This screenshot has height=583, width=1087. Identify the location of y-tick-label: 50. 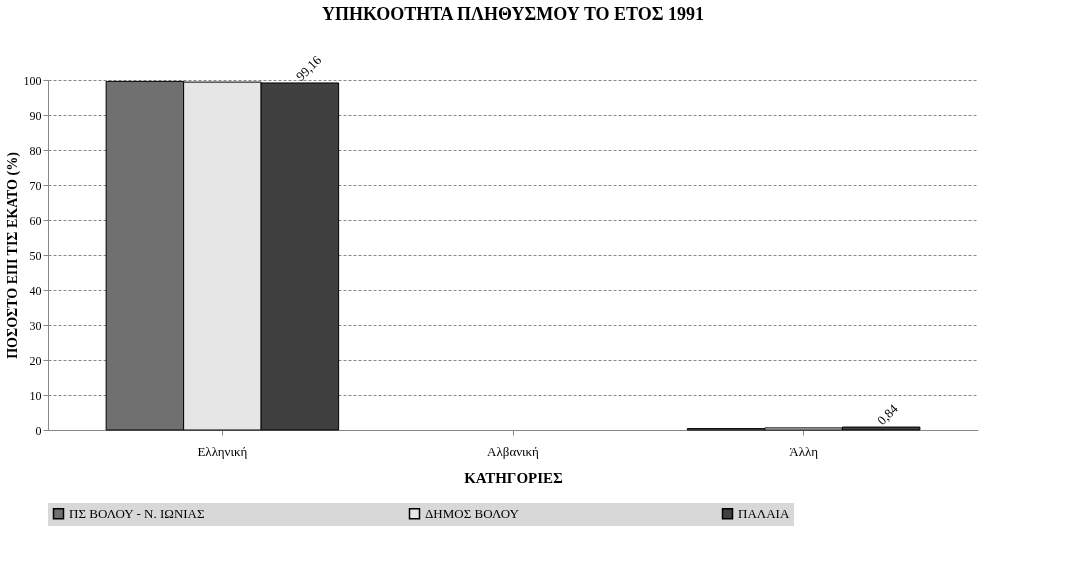
(35, 255).